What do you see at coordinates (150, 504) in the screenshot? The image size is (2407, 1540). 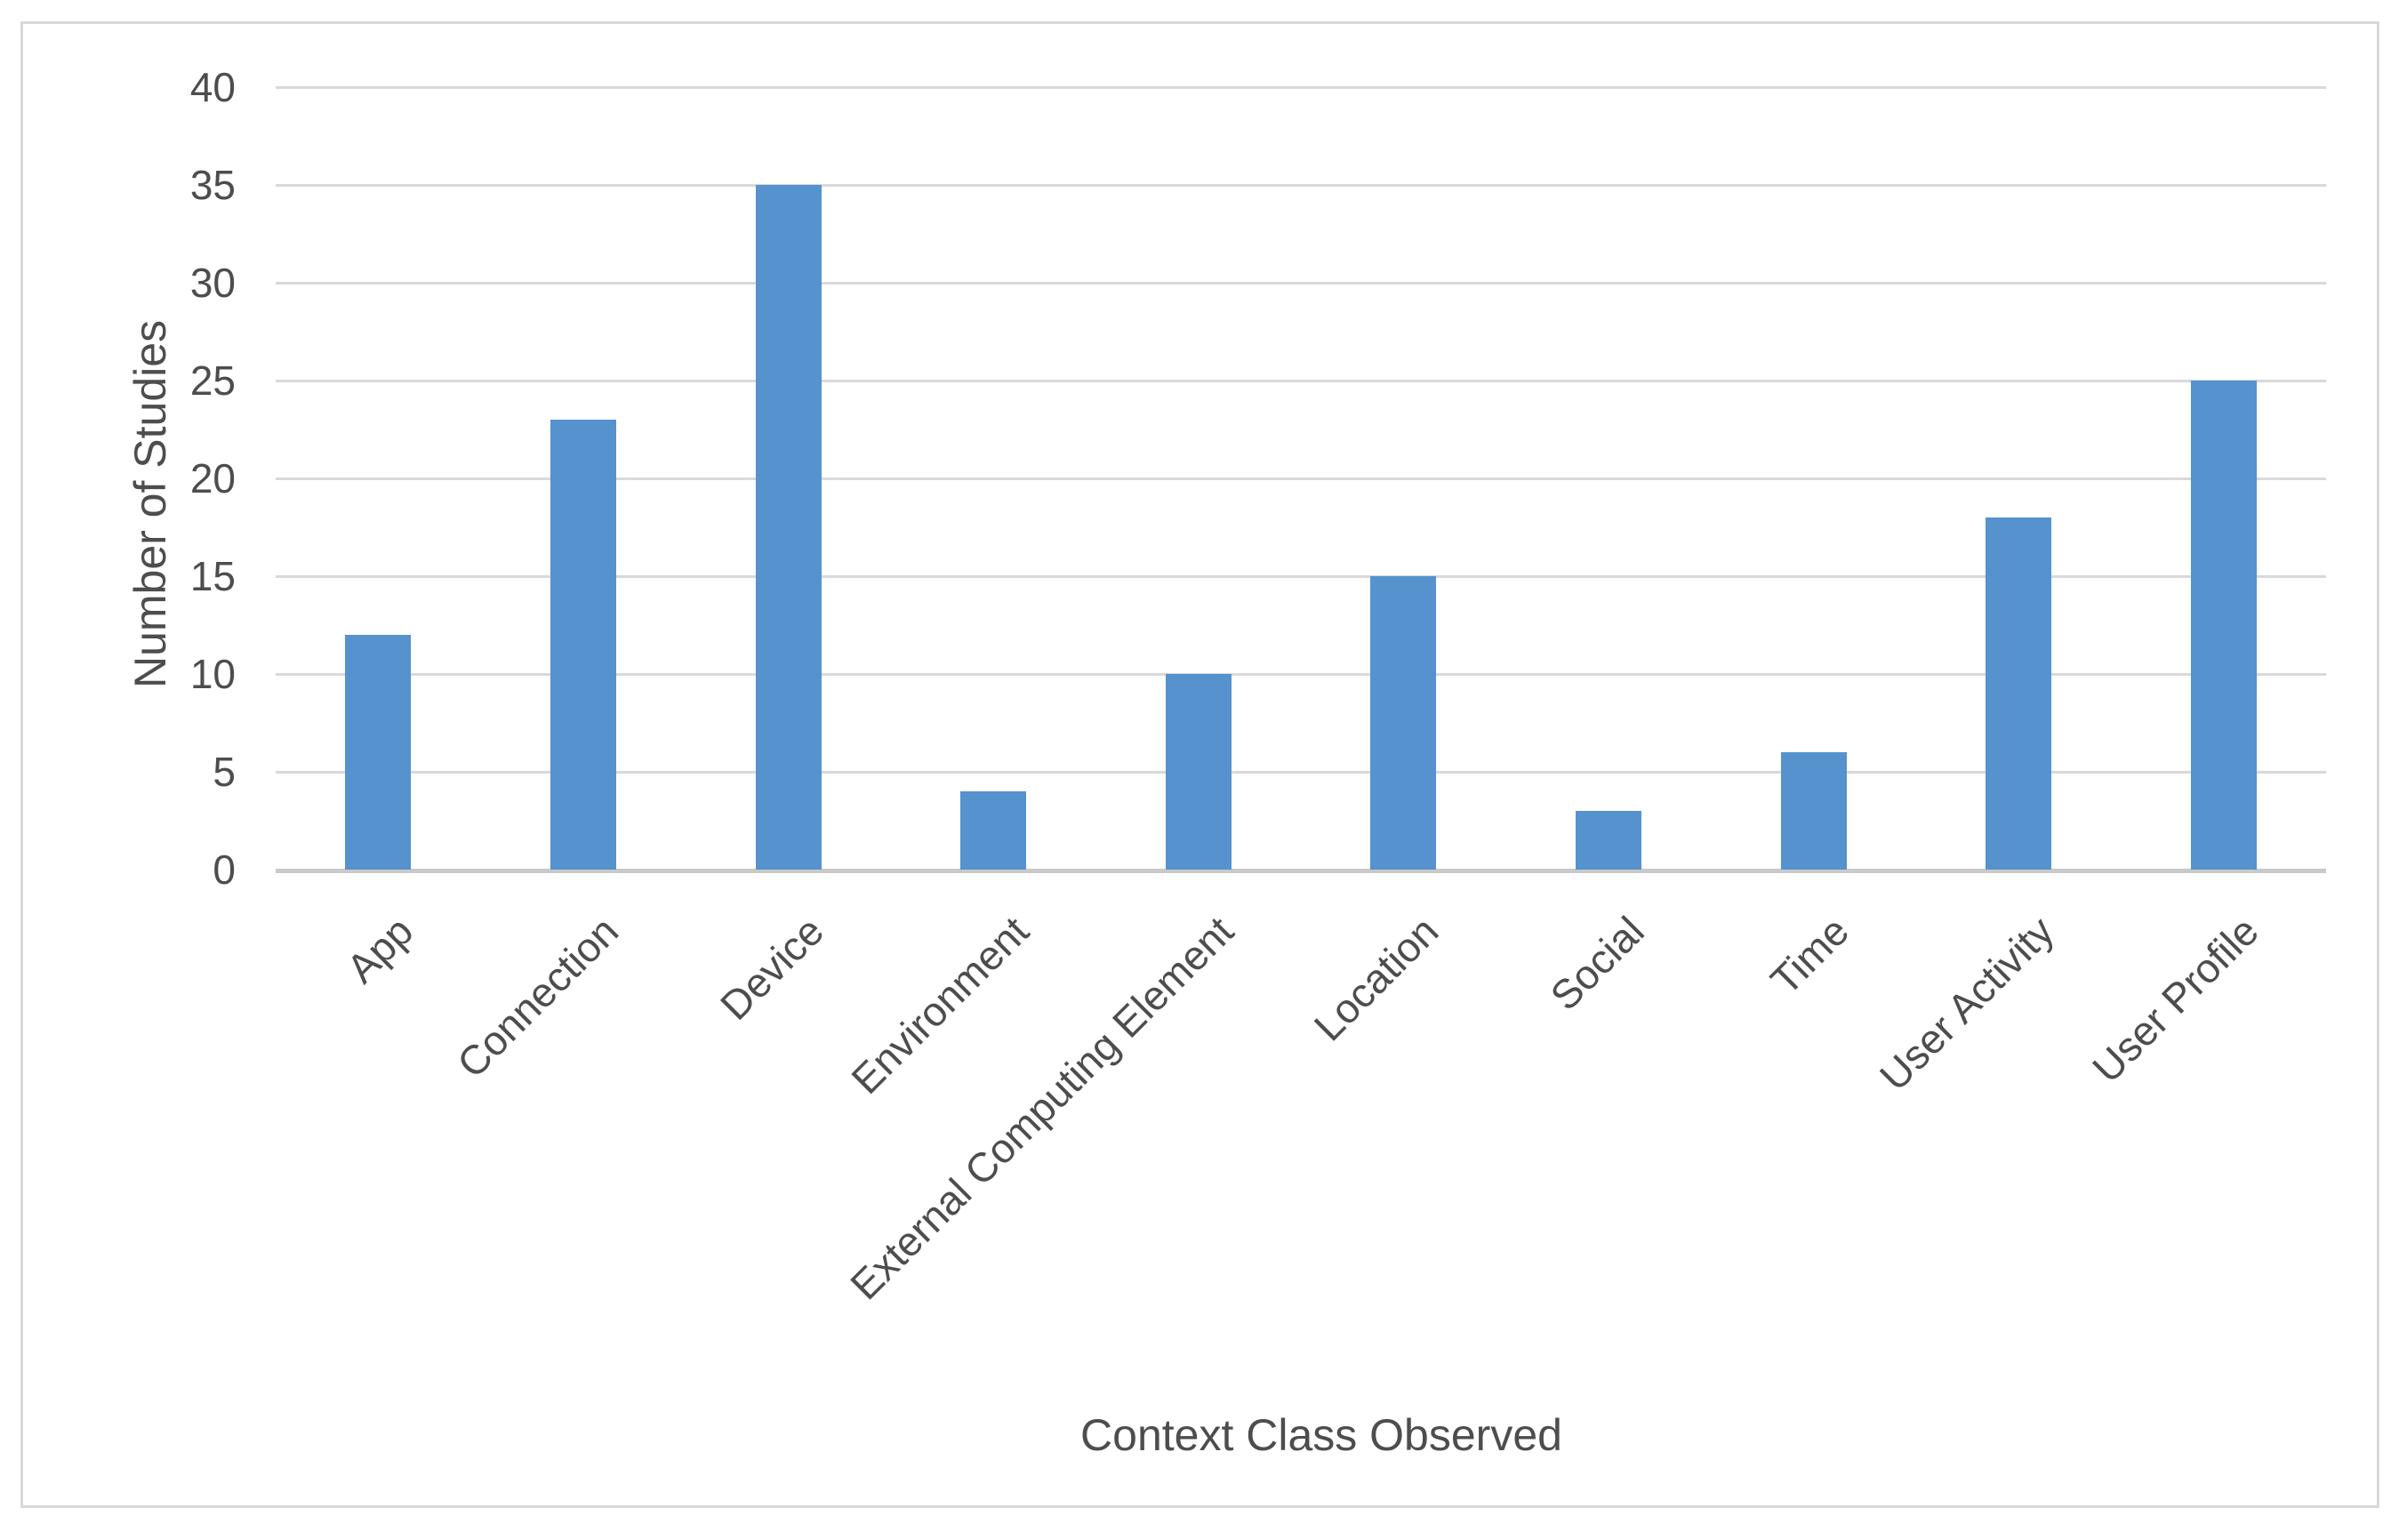 I see `y-axis-title: Number of Studies` at bounding box center [150, 504].